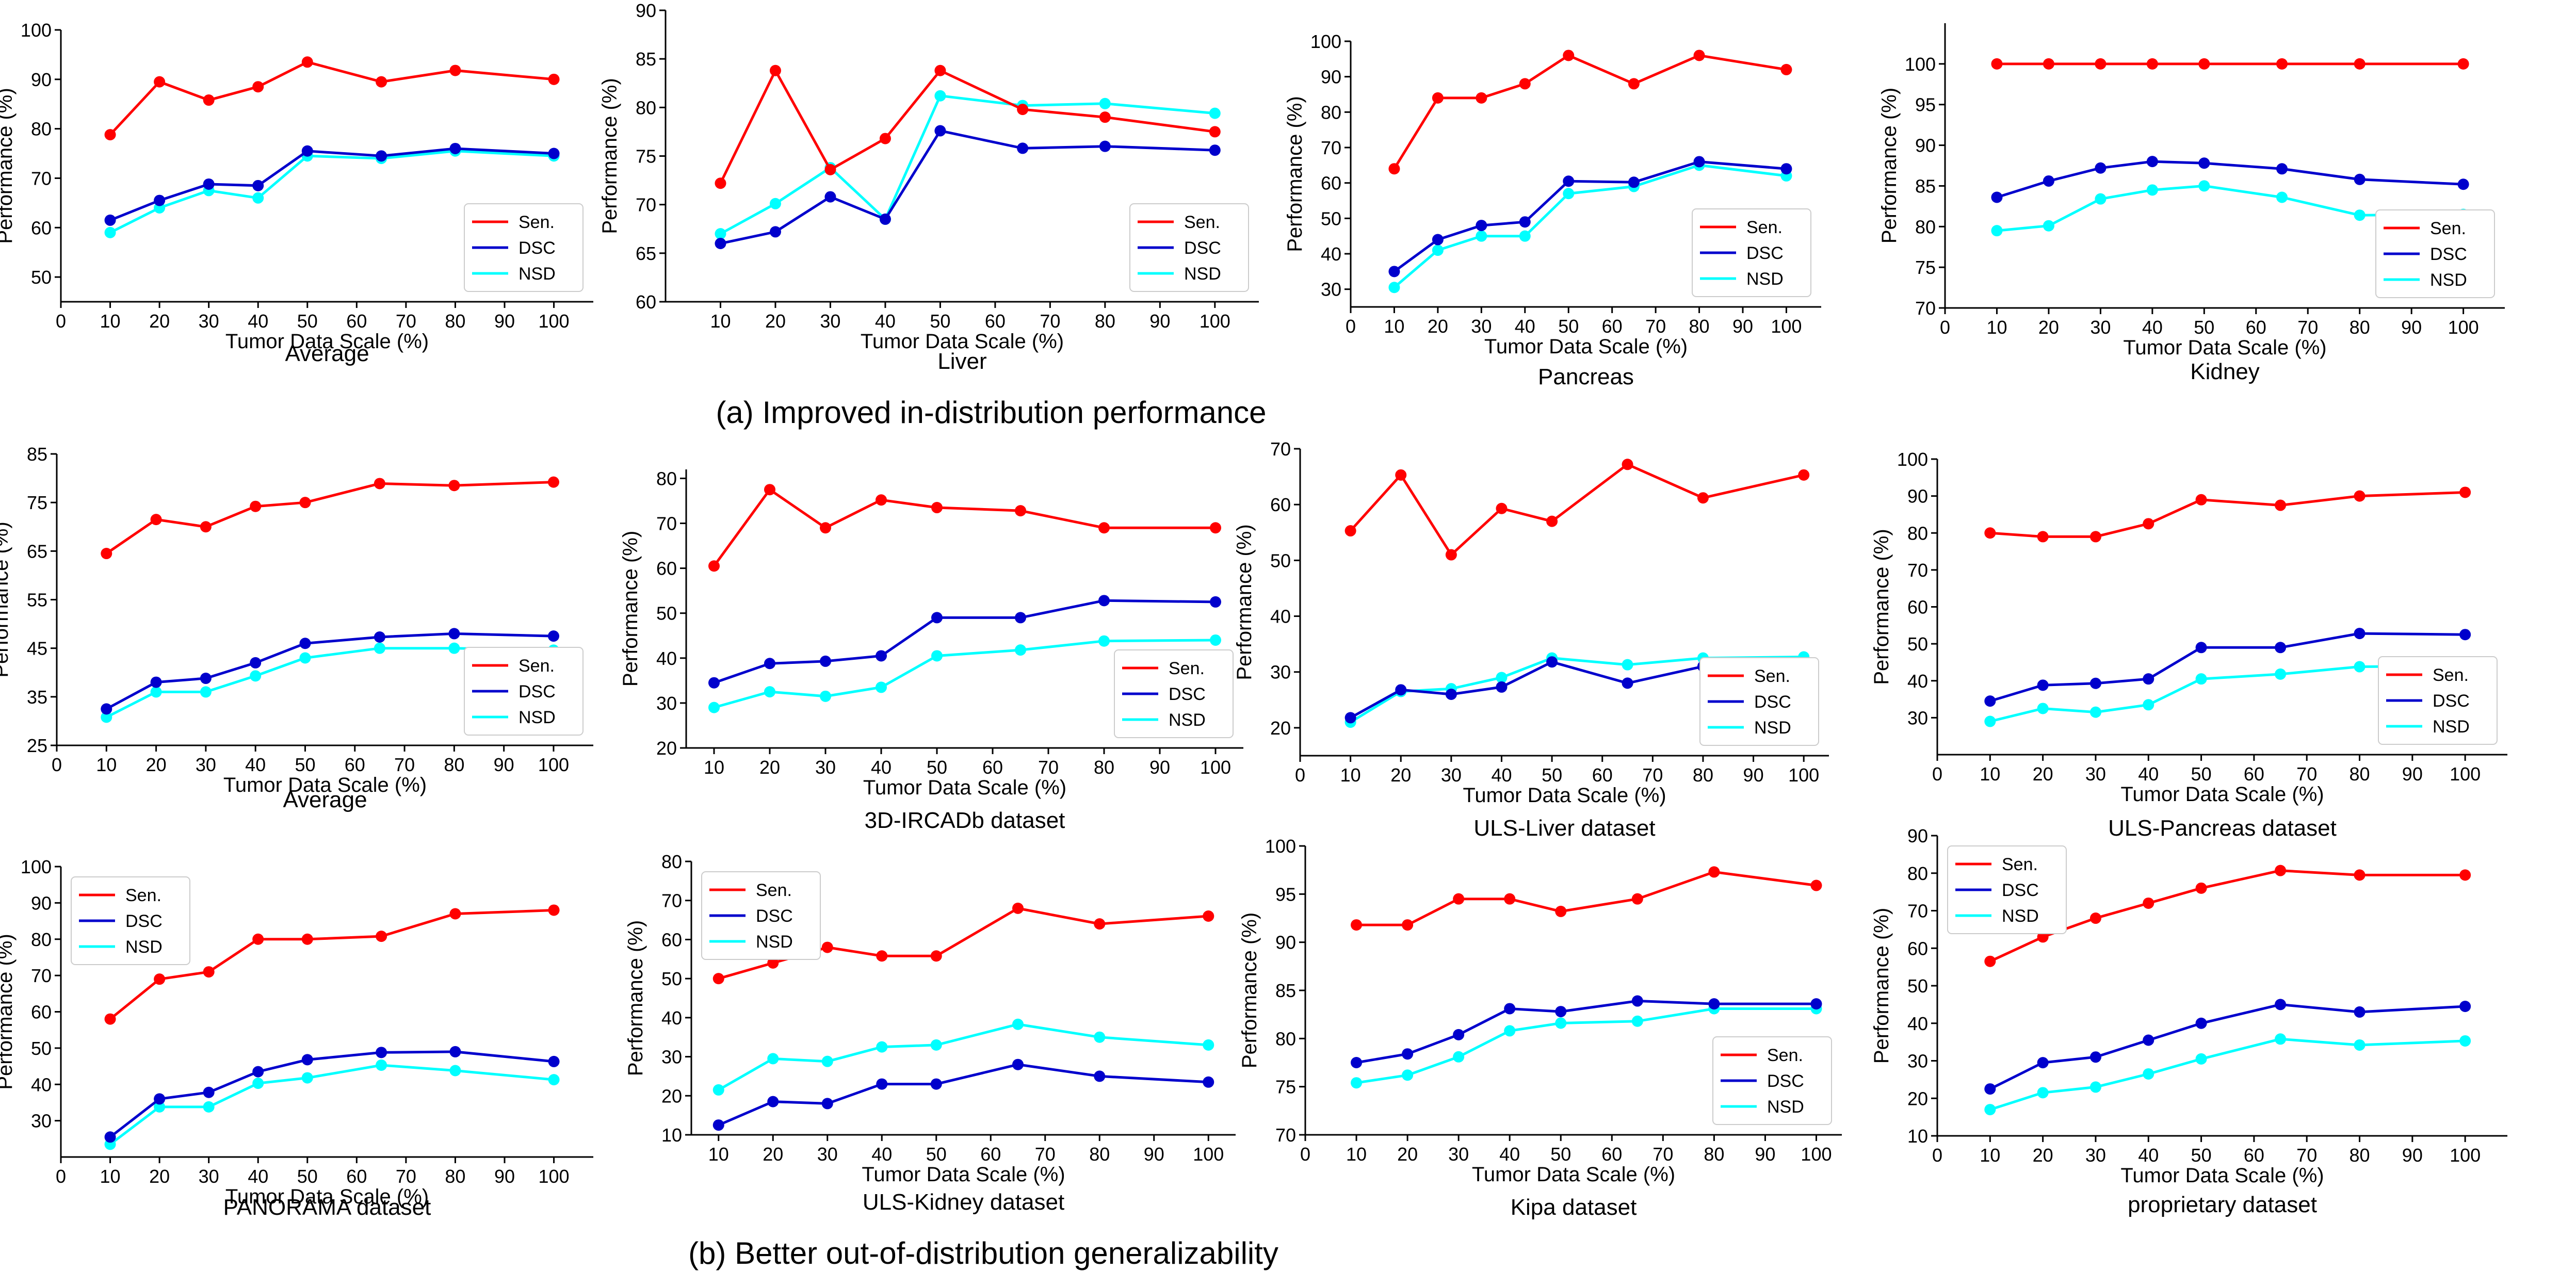 The image size is (2576, 1271). Describe the element at coordinates (671, 1135) in the screenshot. I see `y-tick-label: 10` at that location.